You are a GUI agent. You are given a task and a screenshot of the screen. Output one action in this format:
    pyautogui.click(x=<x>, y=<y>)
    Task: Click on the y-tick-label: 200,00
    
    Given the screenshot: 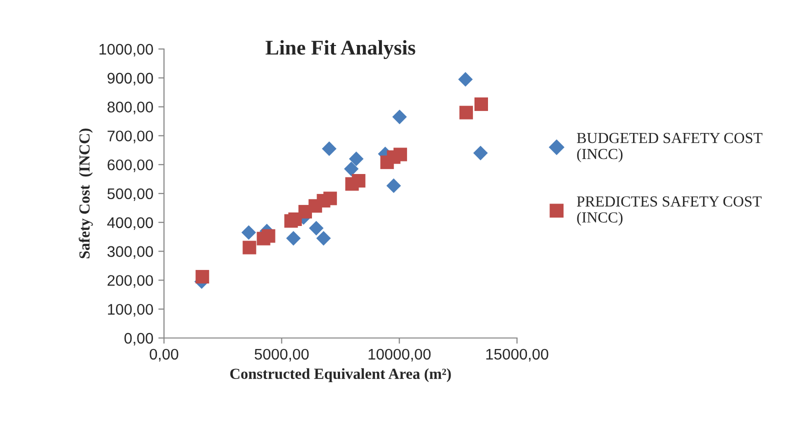 What is the action you would take?
    pyautogui.click(x=130, y=281)
    